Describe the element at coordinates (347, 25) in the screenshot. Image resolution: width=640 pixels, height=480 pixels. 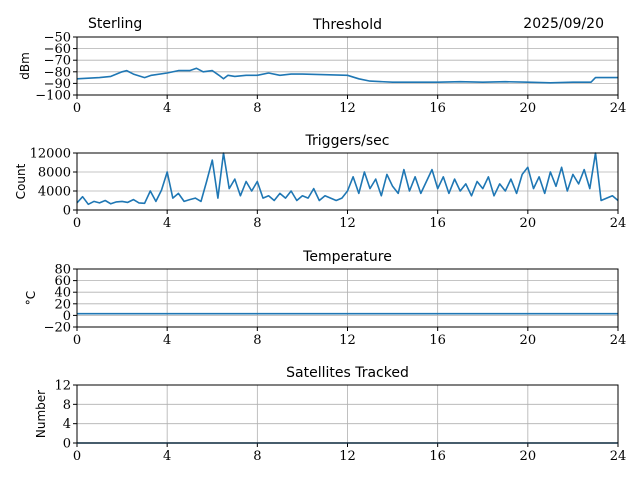
I see `subplot-title: Threshold` at that location.